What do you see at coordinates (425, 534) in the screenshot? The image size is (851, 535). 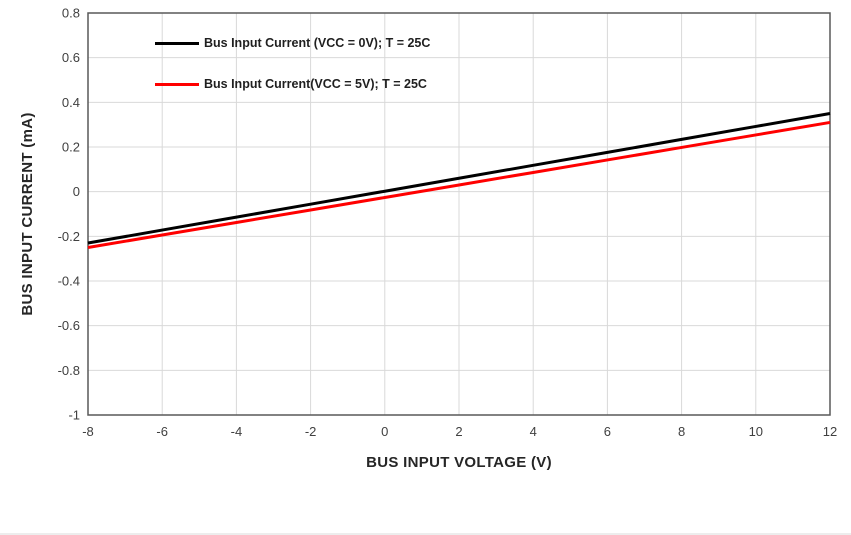 I see `bottom-divider` at bounding box center [425, 534].